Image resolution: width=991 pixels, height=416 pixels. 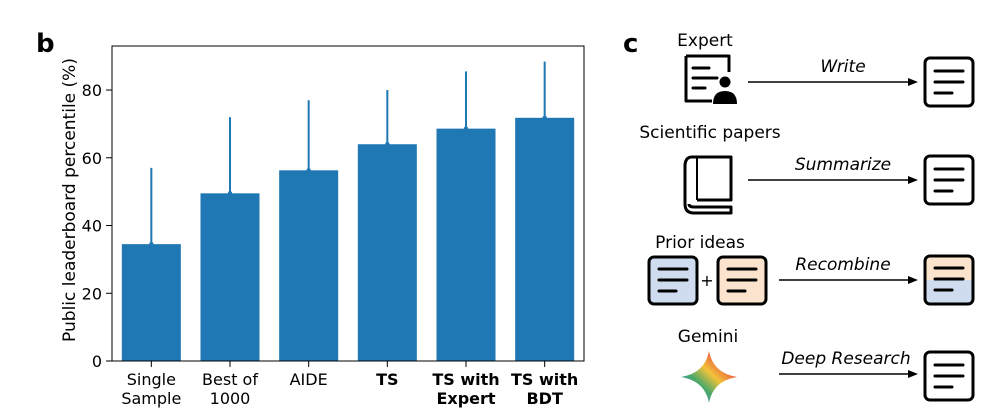 I want to click on y-tick-label: 40, so click(x=92, y=226).